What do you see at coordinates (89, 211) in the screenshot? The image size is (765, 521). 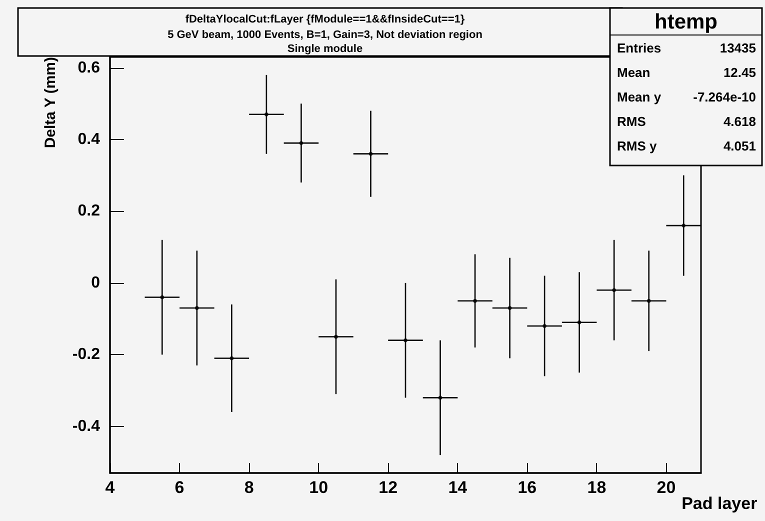 I see `y-tick-label: 0.2` at bounding box center [89, 211].